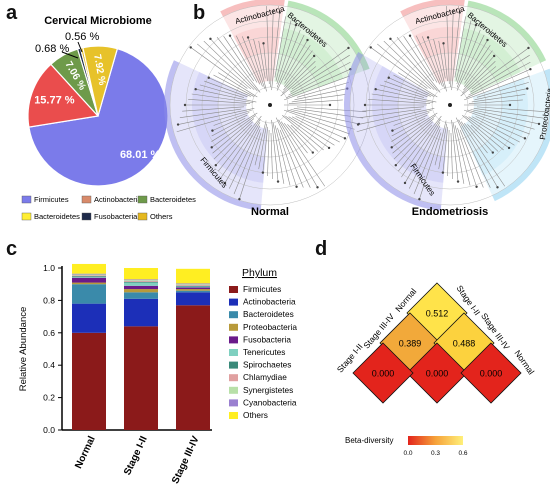  What do you see at coordinates (99, 70) in the screenshot?
I see `pie-slice-label: 7.92 %` at bounding box center [99, 70].